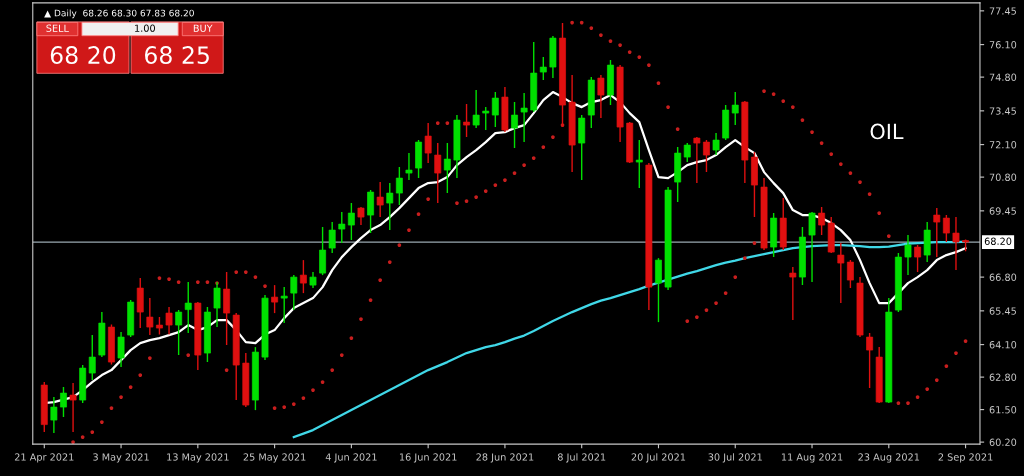 The image size is (1024, 476). Describe the element at coordinates (581, 458) in the screenshot. I see `x-tick-label: 8 Jul 2021` at that location.